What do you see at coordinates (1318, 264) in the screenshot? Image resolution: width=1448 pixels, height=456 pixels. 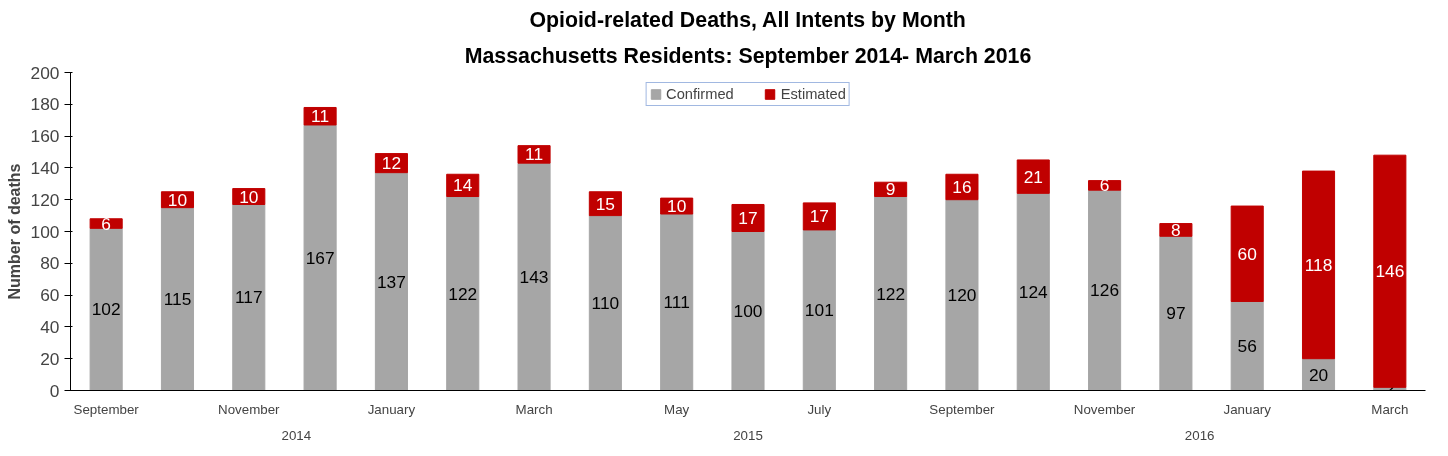 I see `data-label: 118` at bounding box center [1318, 264].